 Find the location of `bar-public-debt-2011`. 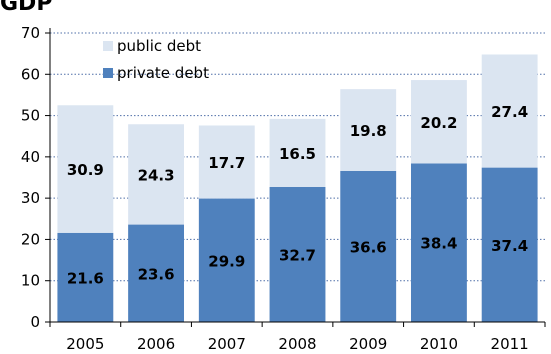

bar-public-debt-2011 is located at coordinates (509, 111).